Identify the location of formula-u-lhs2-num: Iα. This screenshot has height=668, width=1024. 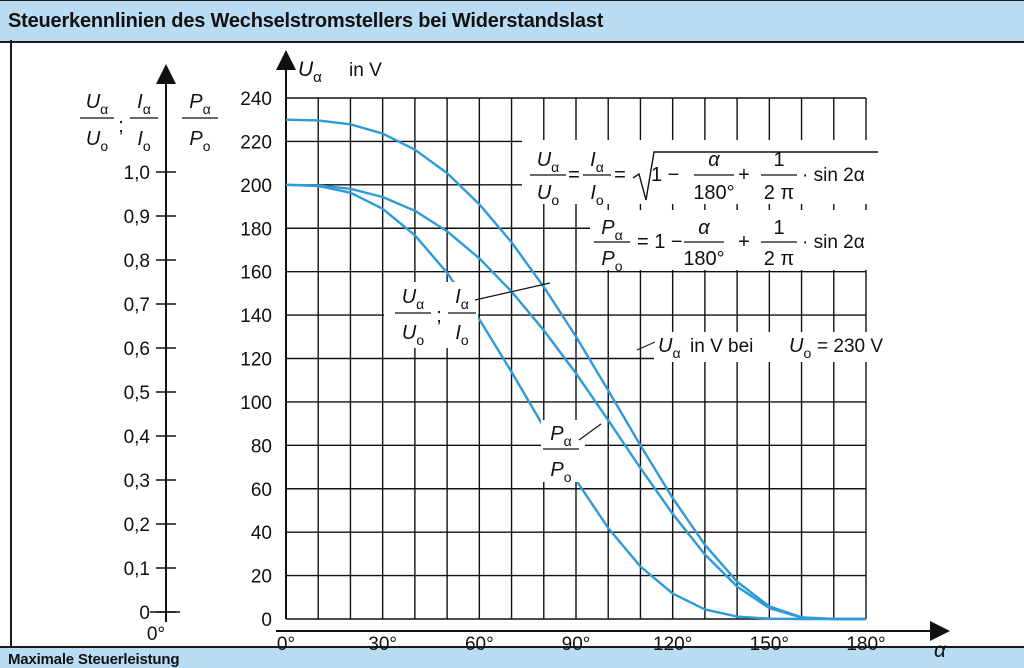
(597, 162).